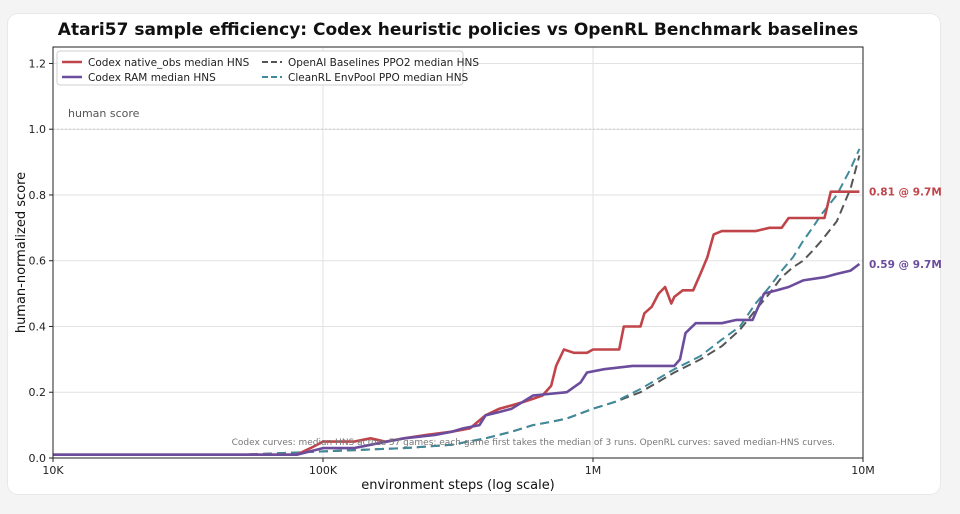  What do you see at coordinates (38, 458) in the screenshot?
I see `y-tick-label: 0.0` at bounding box center [38, 458].